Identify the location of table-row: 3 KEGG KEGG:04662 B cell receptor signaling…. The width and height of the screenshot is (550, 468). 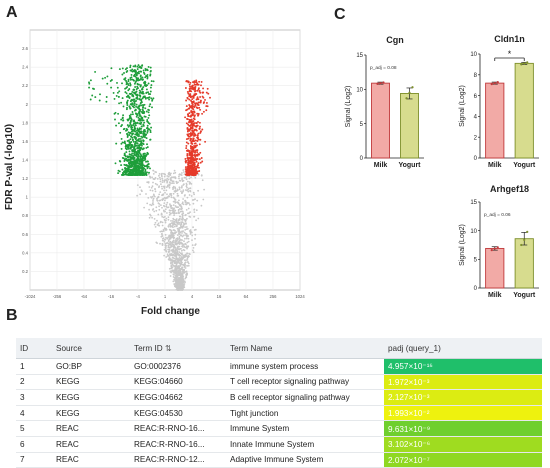
(279, 397).